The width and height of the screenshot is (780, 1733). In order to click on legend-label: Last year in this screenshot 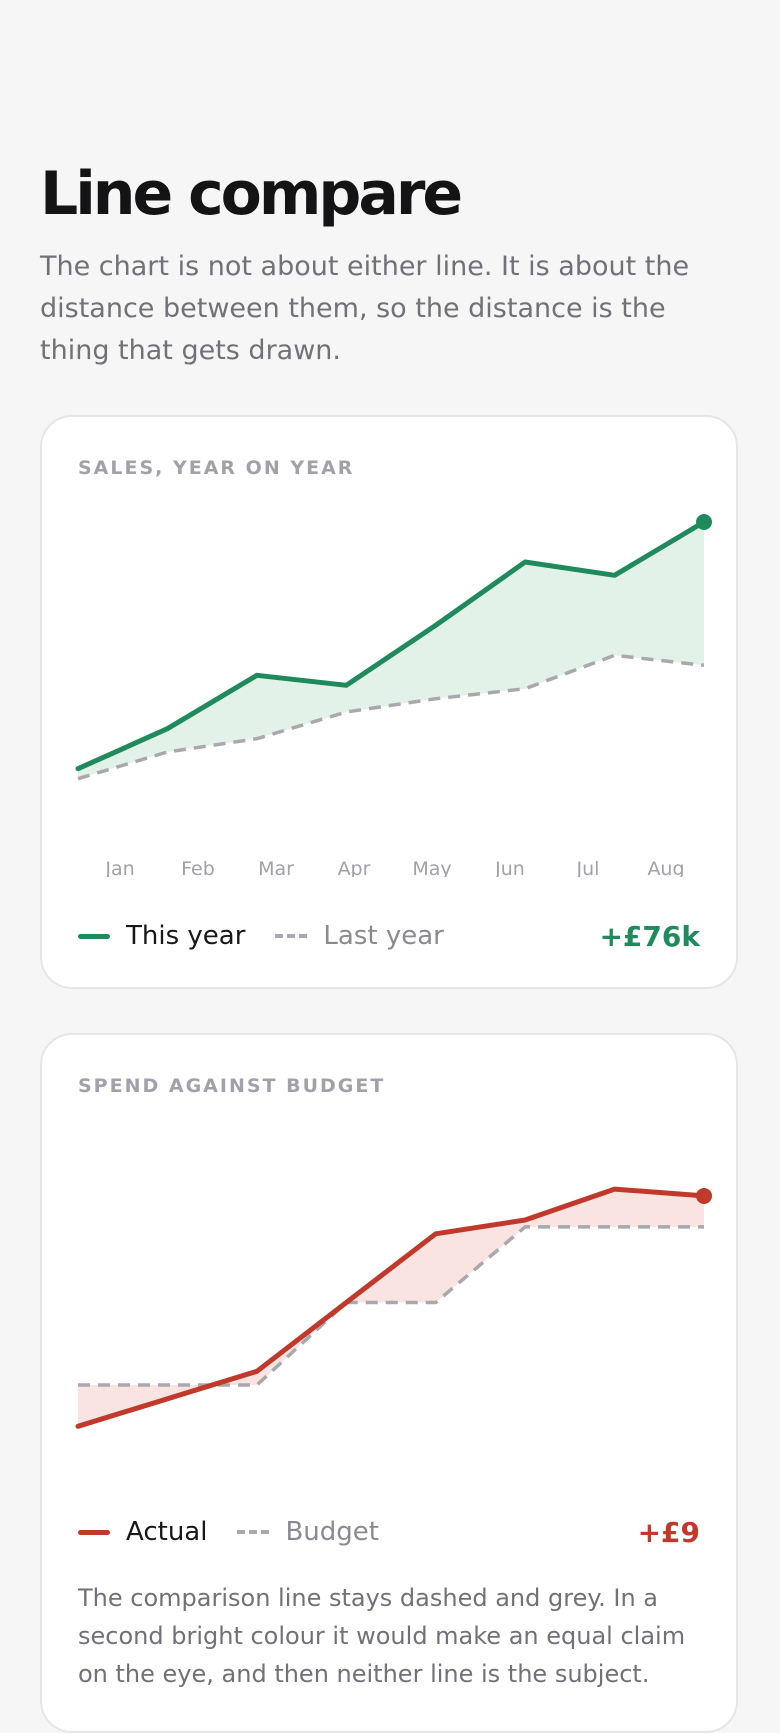, I will do `click(383, 936)`.